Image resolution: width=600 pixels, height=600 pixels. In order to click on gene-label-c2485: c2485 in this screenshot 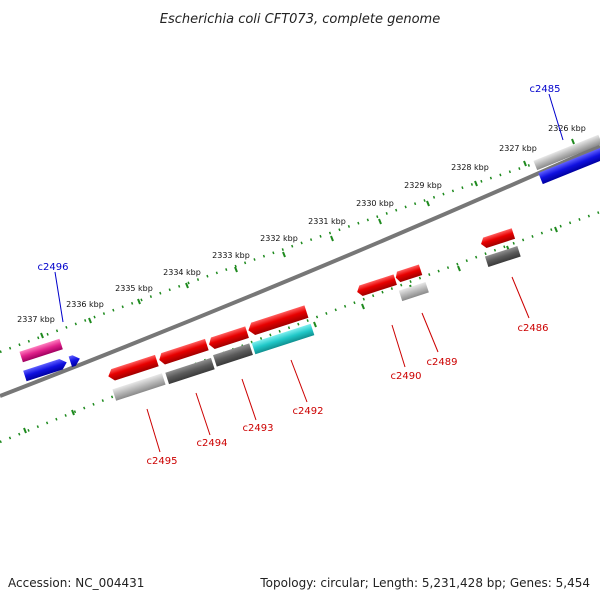, I will do `click(545, 89)`.